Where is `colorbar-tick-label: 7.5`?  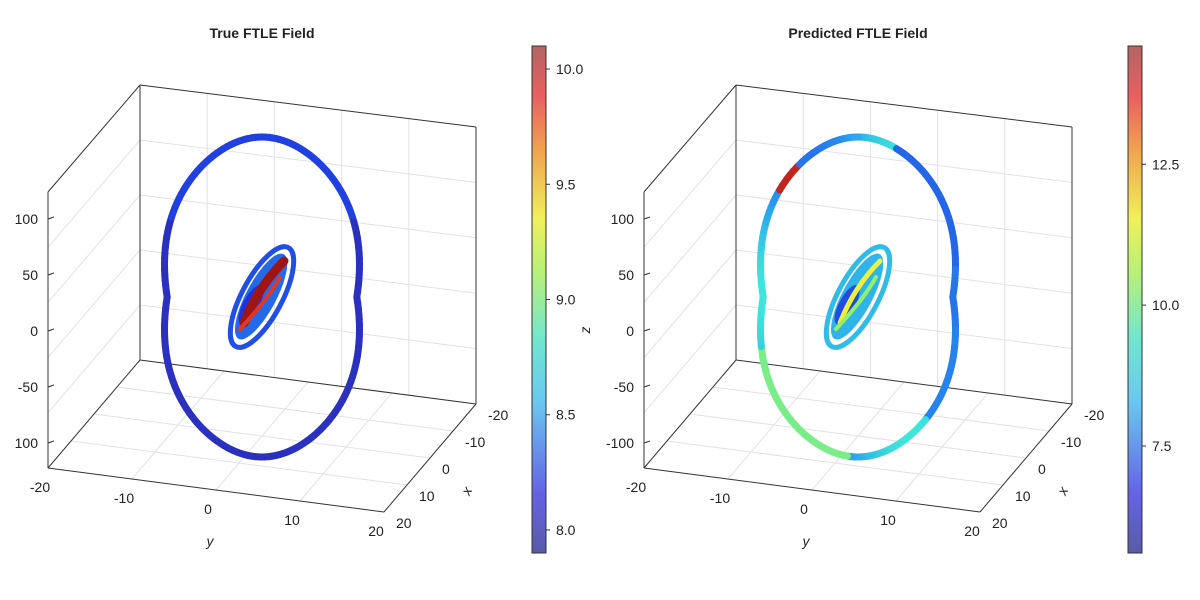
colorbar-tick-label: 7.5 is located at coordinates (1162, 446).